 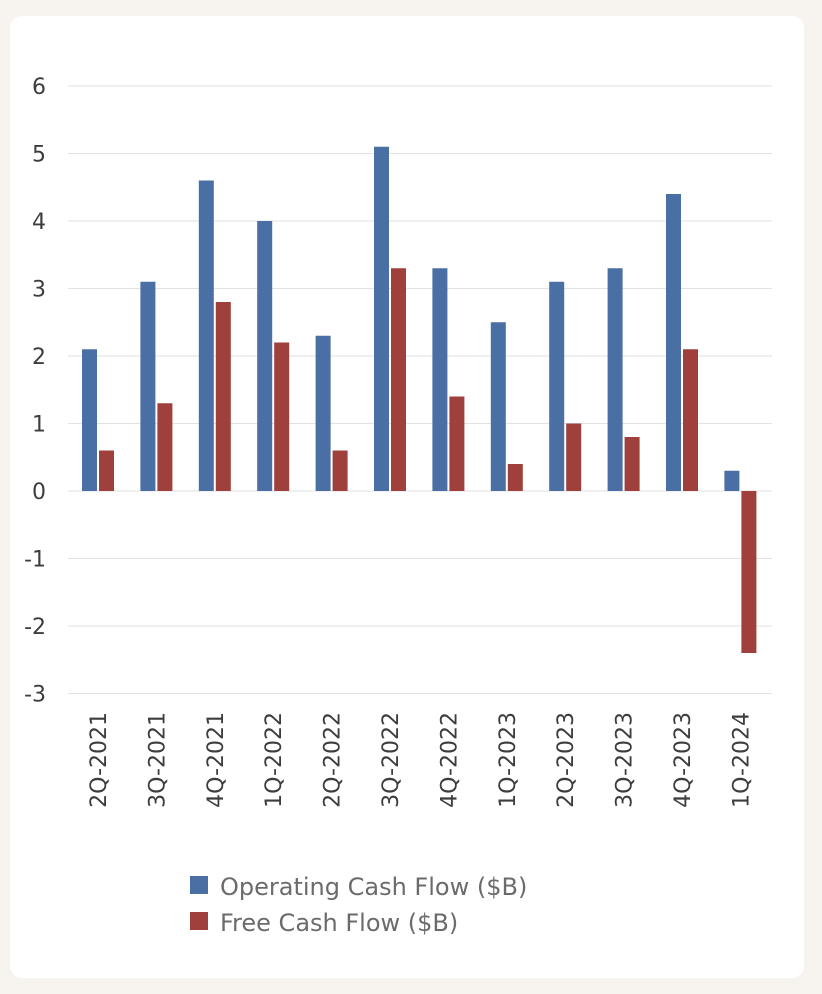 I want to click on y-tick-label: 5, so click(x=39, y=155).